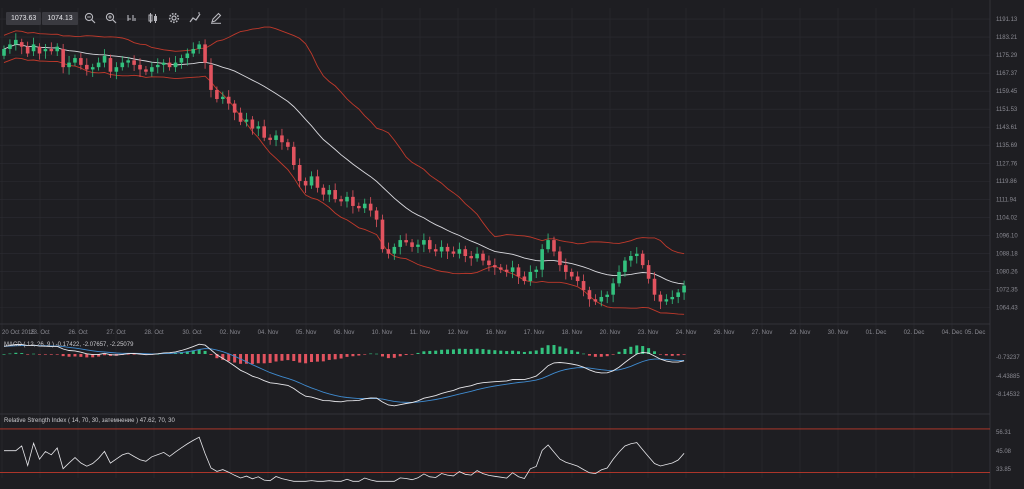 Image resolution: width=1024 pixels, height=489 pixels. Describe the element at coordinates (1007, 74) in the screenshot. I see `price-tick-label: 1167.37` at that location.